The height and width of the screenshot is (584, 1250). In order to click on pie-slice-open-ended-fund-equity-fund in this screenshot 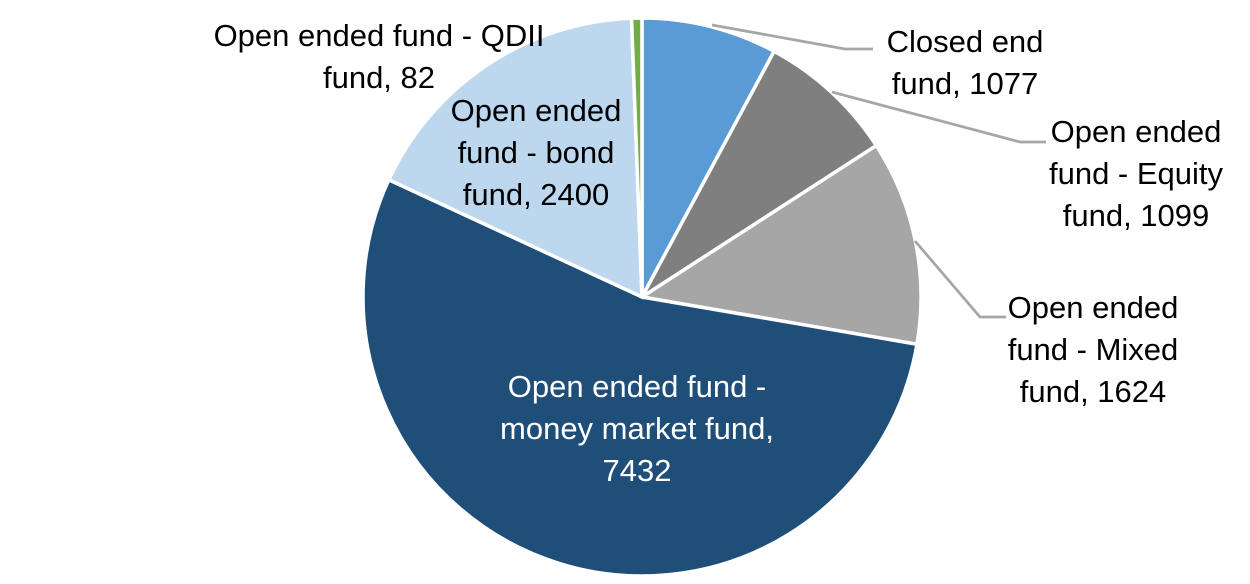, I will do `click(759, 173)`.